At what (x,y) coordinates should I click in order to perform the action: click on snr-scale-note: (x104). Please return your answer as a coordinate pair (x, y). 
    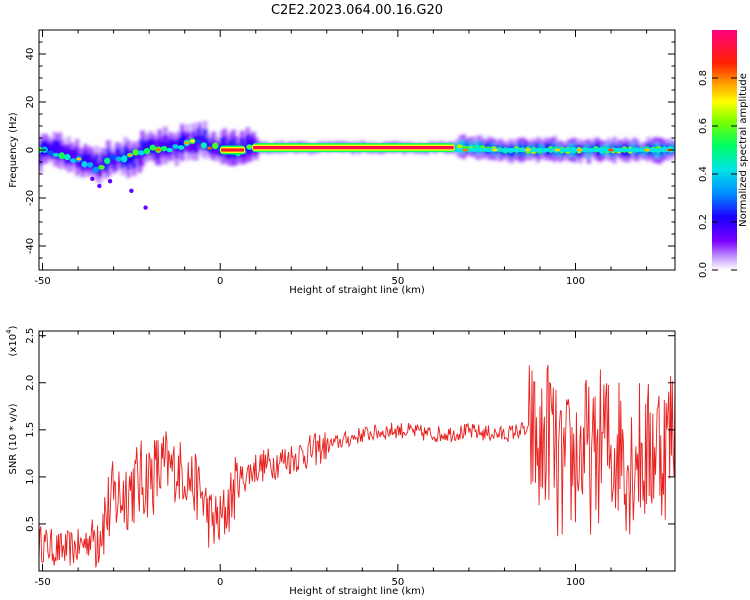
    Looking at the image, I should click on (12, 340).